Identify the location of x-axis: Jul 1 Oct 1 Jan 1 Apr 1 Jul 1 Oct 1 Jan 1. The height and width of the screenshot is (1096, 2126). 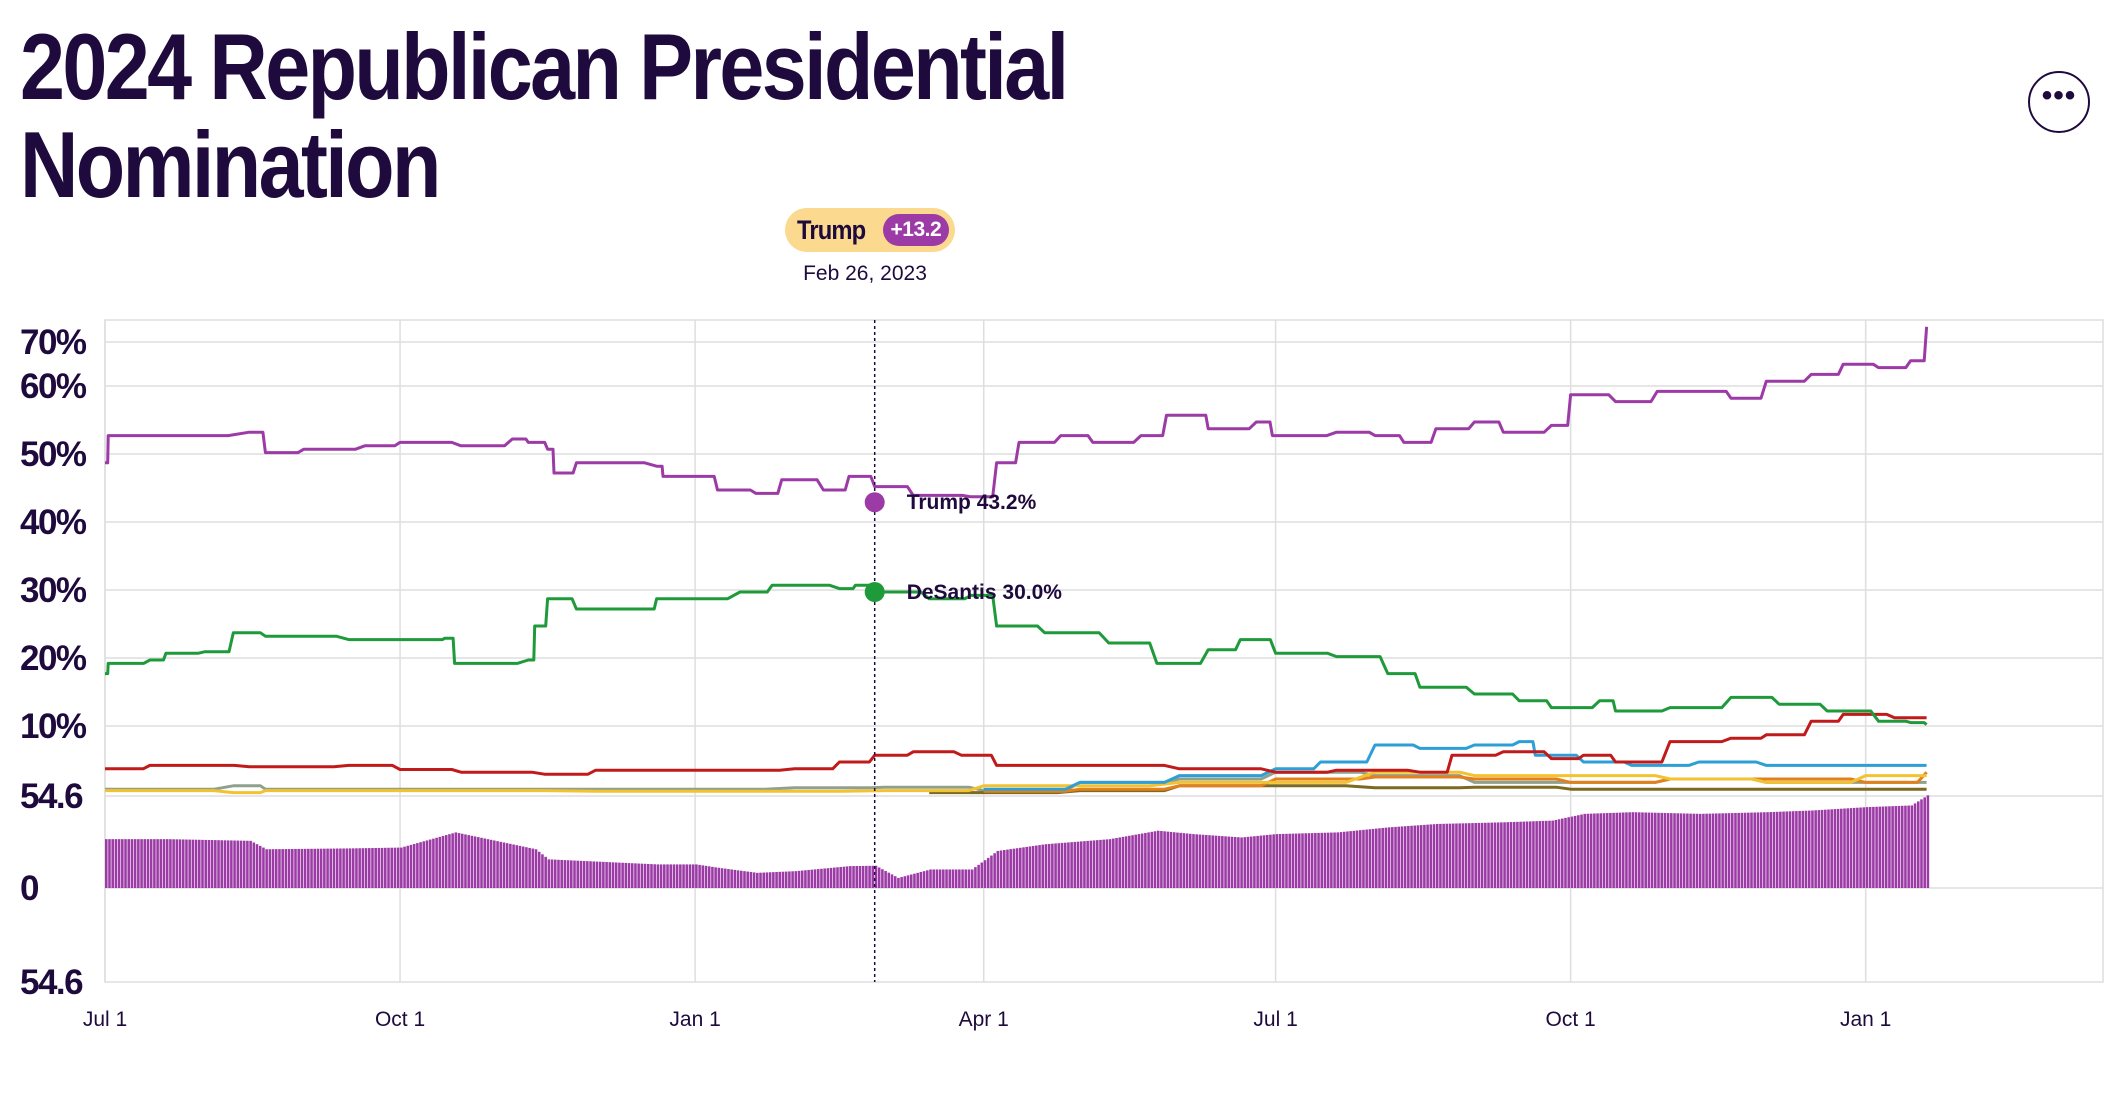
(987, 1019).